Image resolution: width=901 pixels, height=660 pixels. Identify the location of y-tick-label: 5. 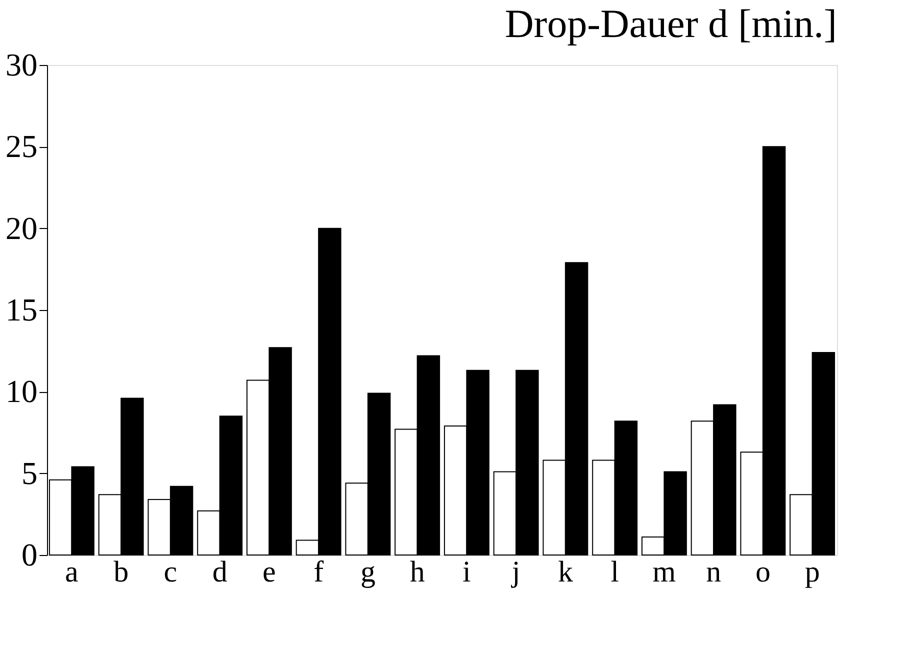
(30, 472).